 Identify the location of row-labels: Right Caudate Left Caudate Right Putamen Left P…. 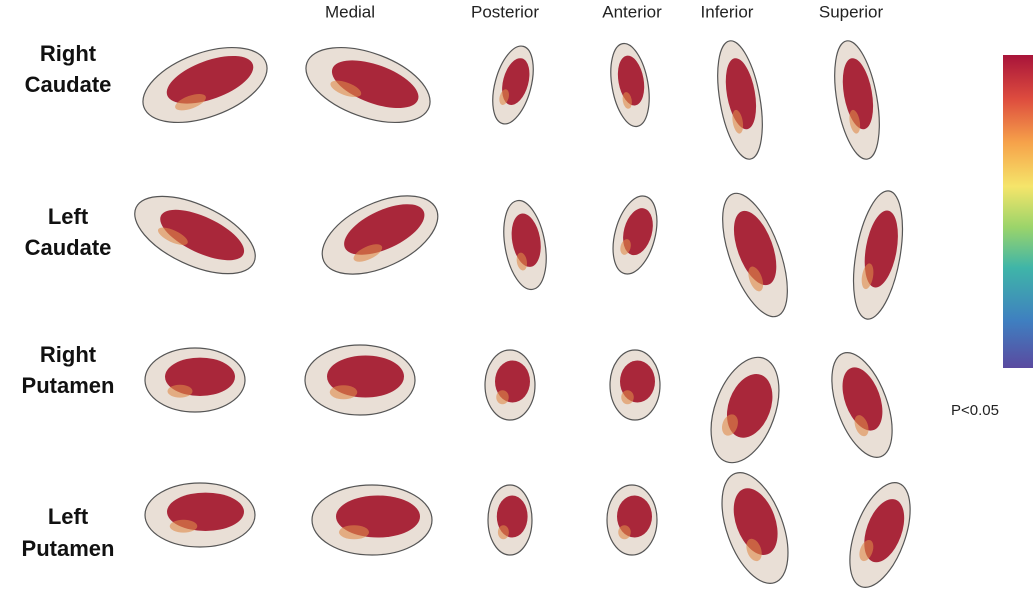
(68, 301).